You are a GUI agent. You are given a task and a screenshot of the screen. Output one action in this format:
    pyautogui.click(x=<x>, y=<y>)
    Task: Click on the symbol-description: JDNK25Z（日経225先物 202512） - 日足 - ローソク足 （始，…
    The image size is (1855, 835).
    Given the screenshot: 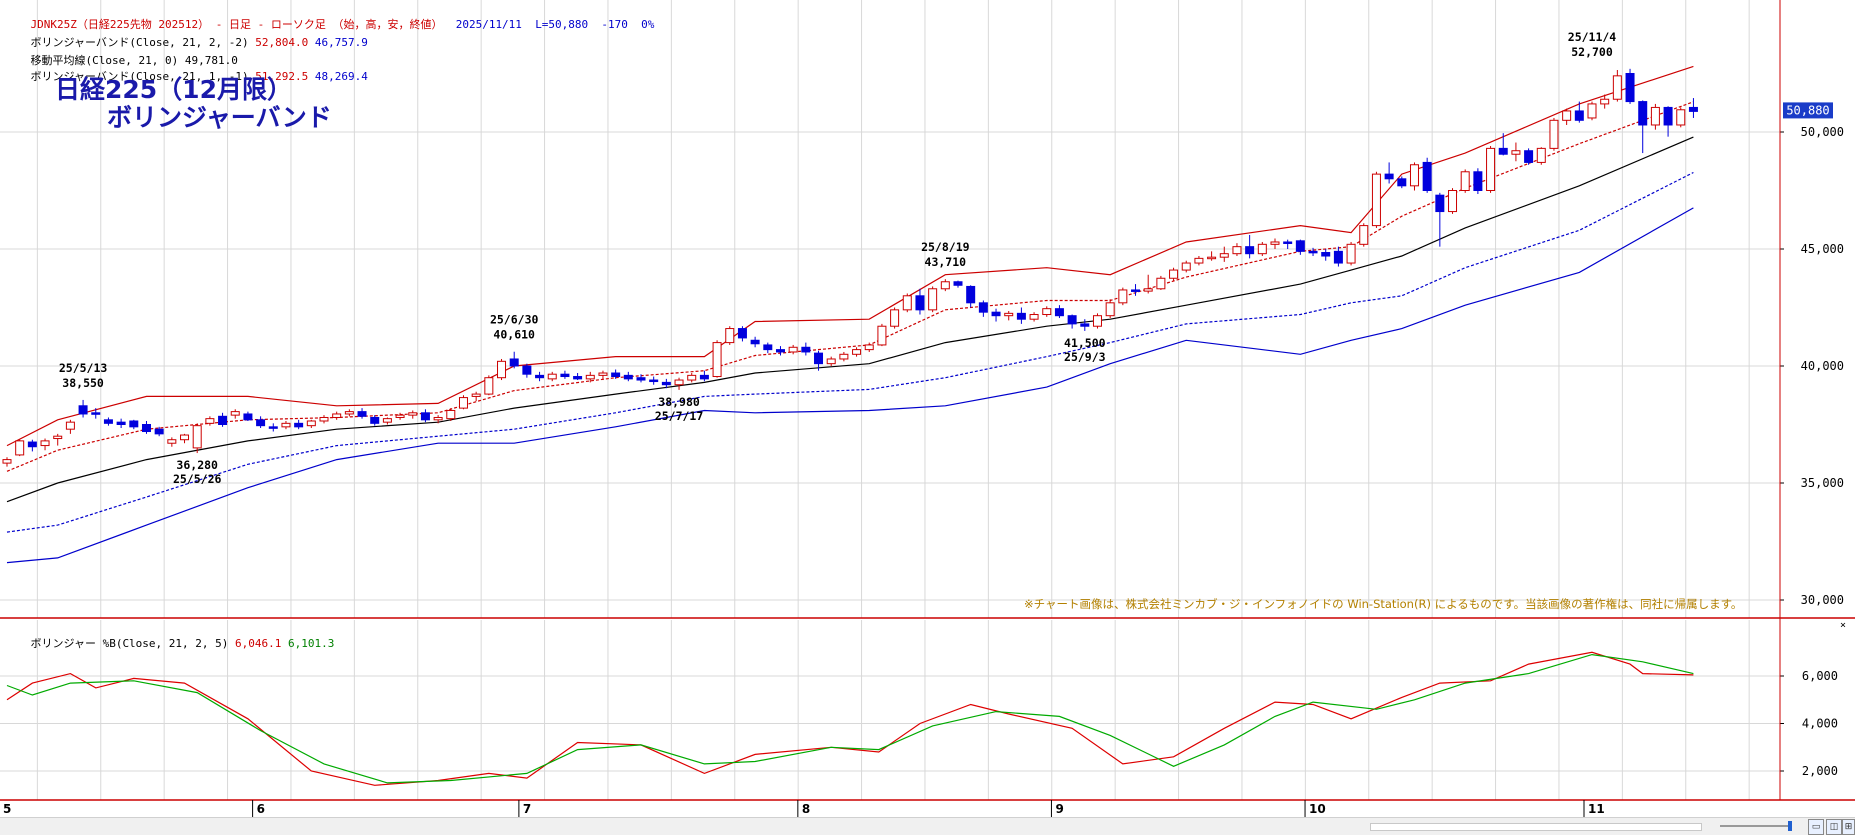 What is the action you would take?
    pyautogui.click(x=236, y=24)
    